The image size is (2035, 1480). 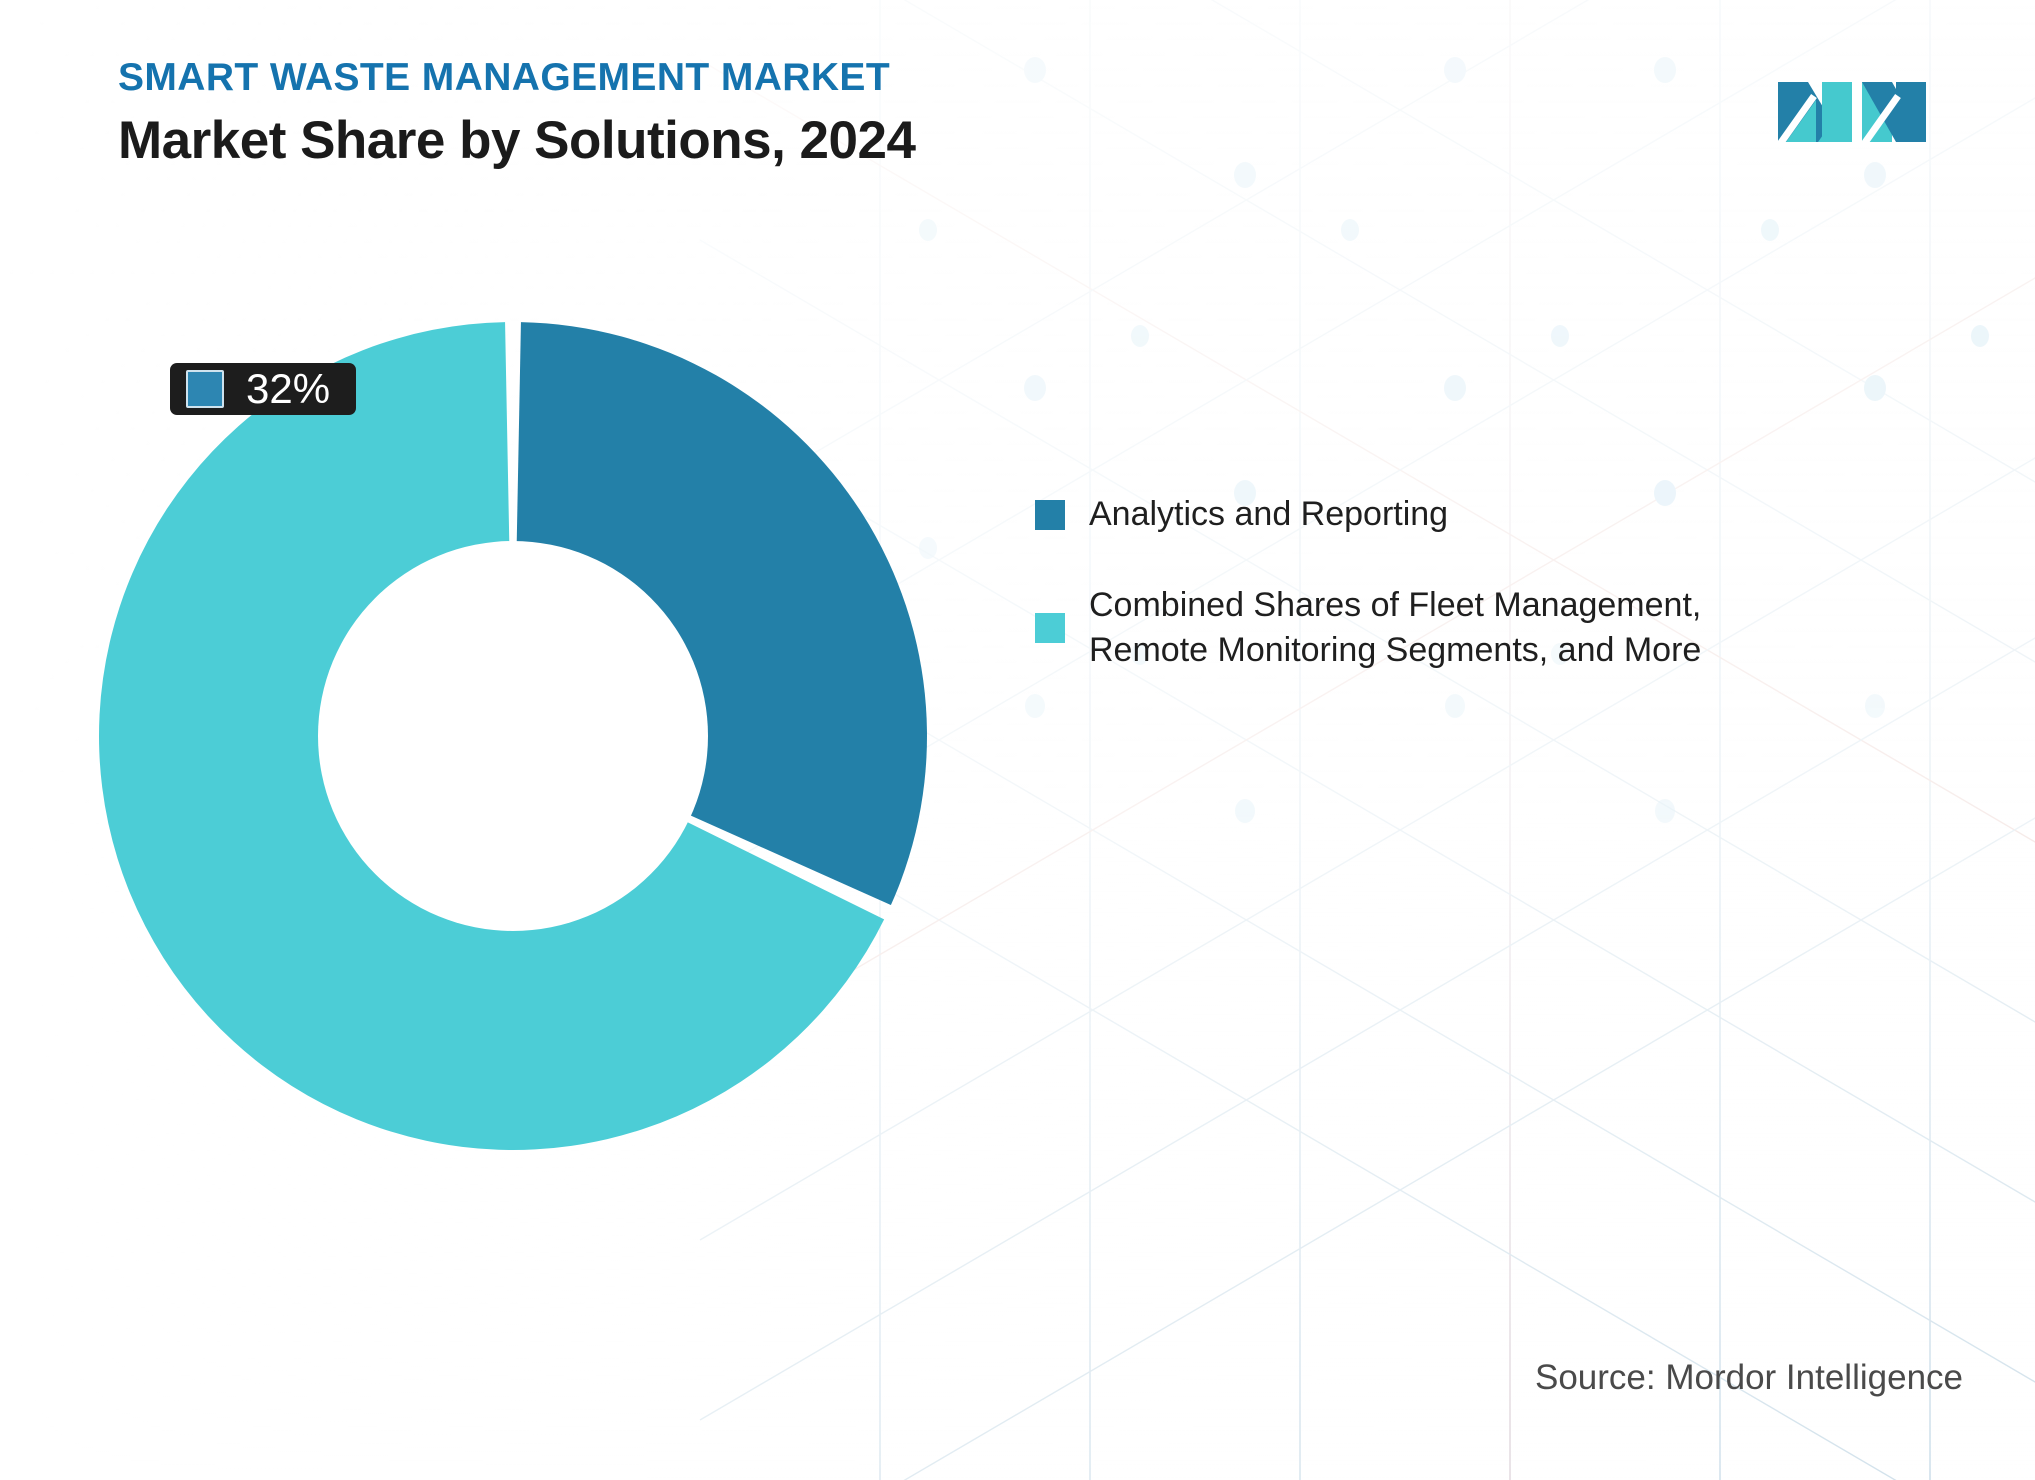 I want to click on callout-color-swatch, so click(x=205, y=389).